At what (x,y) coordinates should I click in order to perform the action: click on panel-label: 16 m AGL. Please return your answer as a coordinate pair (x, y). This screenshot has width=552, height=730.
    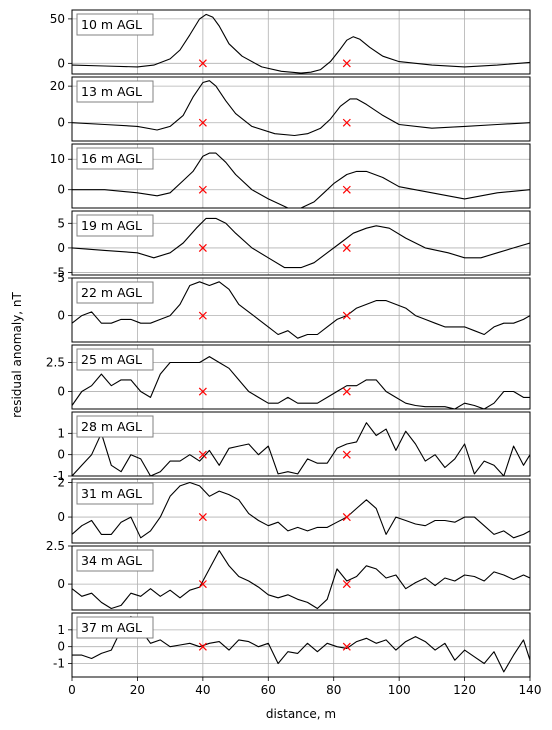
    Looking at the image, I should click on (111, 158).